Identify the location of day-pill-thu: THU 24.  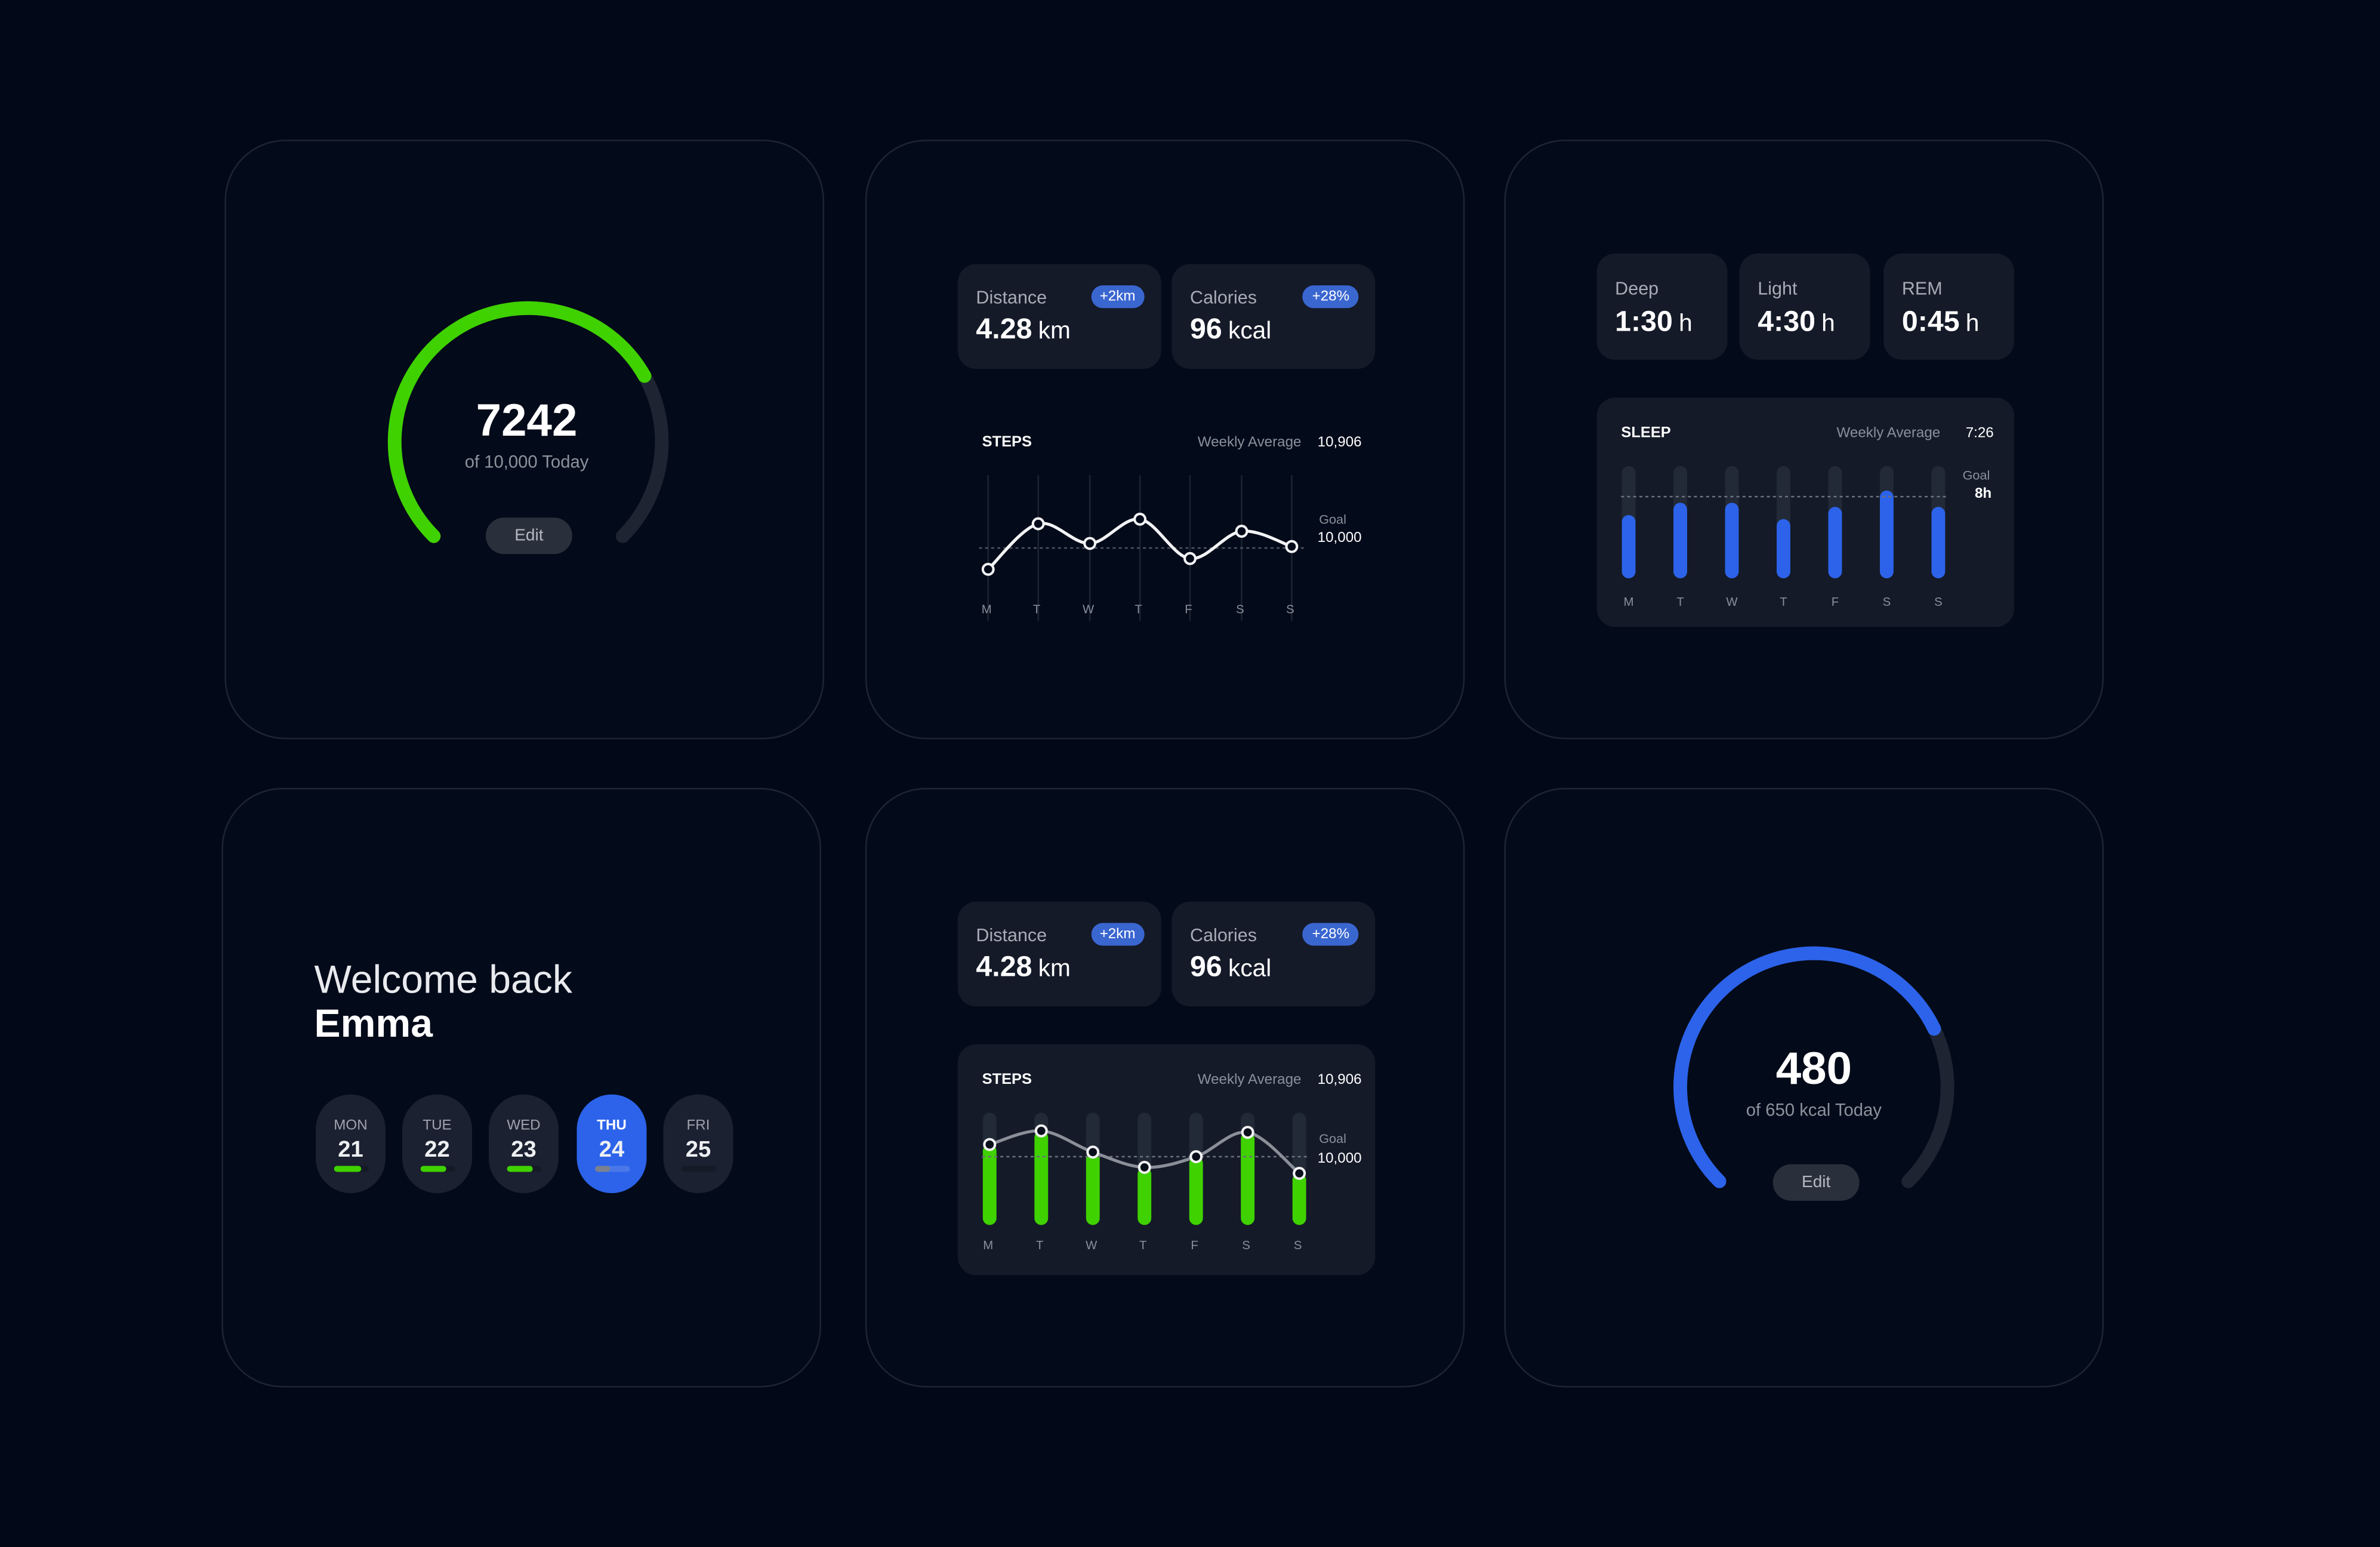
(611, 1144).